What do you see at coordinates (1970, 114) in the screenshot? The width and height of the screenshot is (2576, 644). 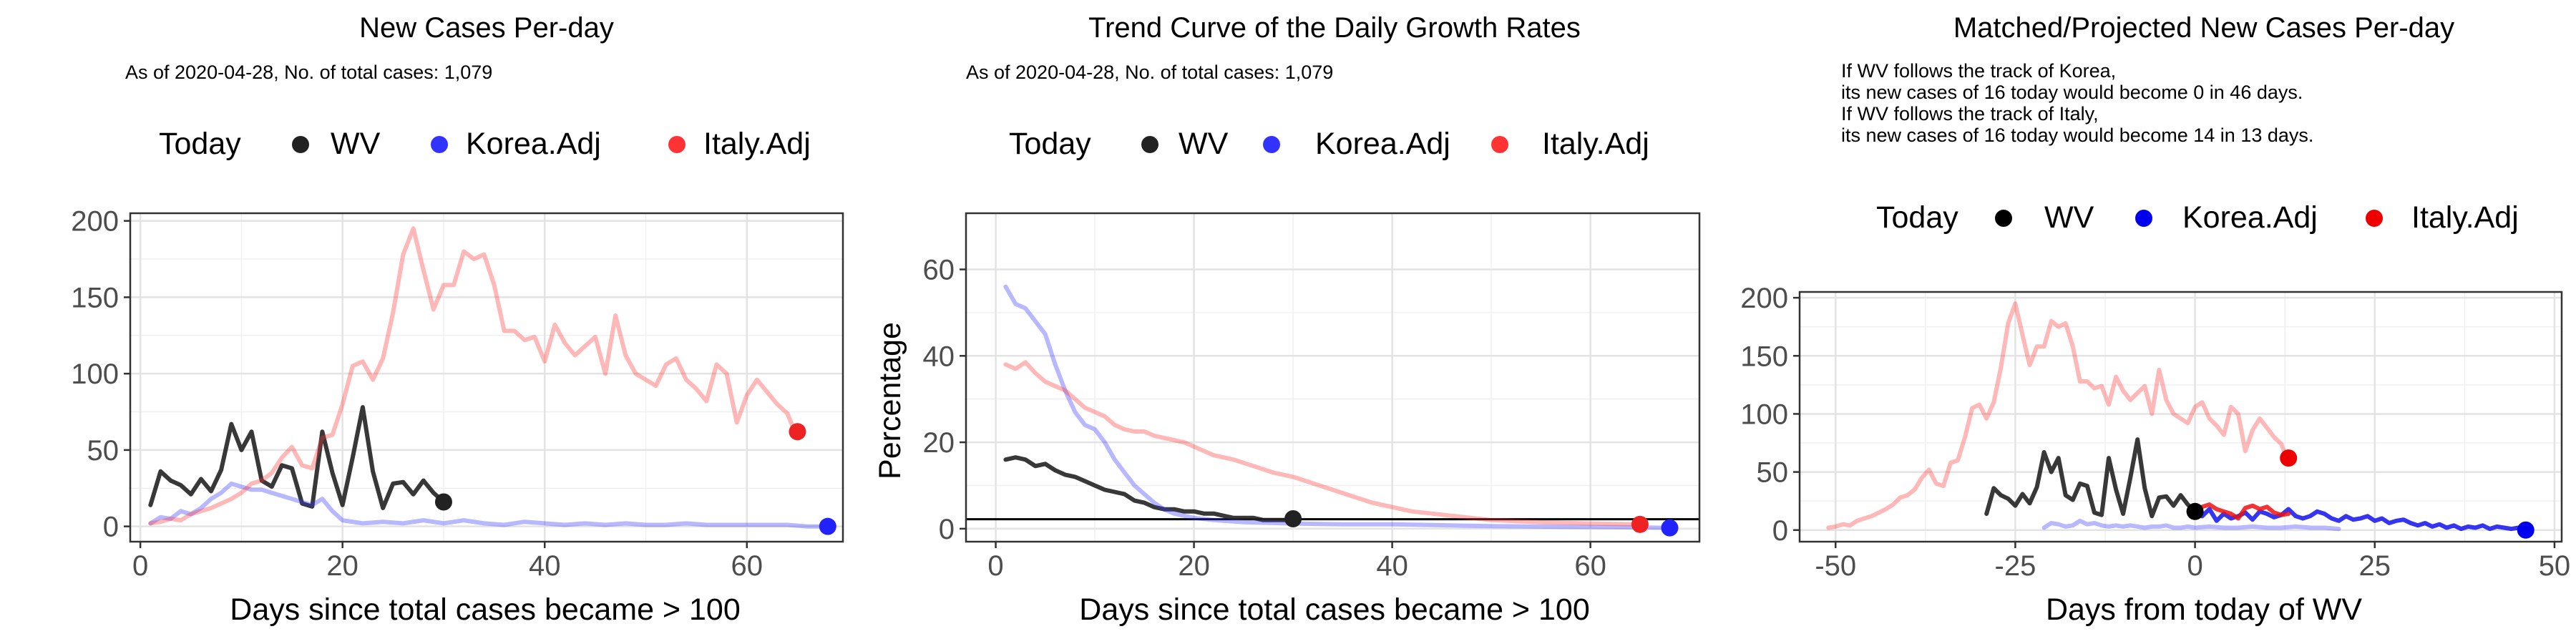 I see `subtitle-line: If WV follows the track of Italy,` at bounding box center [1970, 114].